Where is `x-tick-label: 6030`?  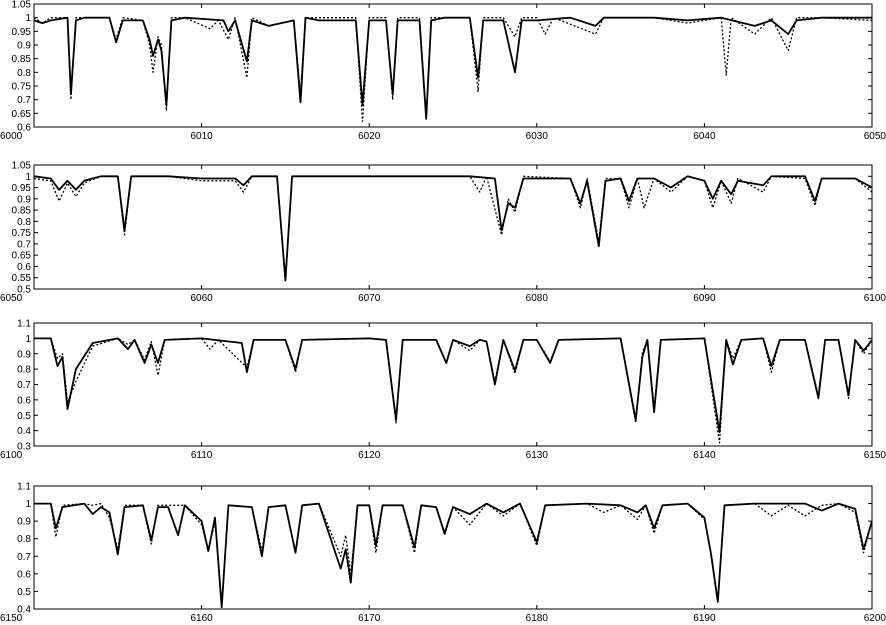 x-tick-label: 6030 is located at coordinates (537, 136).